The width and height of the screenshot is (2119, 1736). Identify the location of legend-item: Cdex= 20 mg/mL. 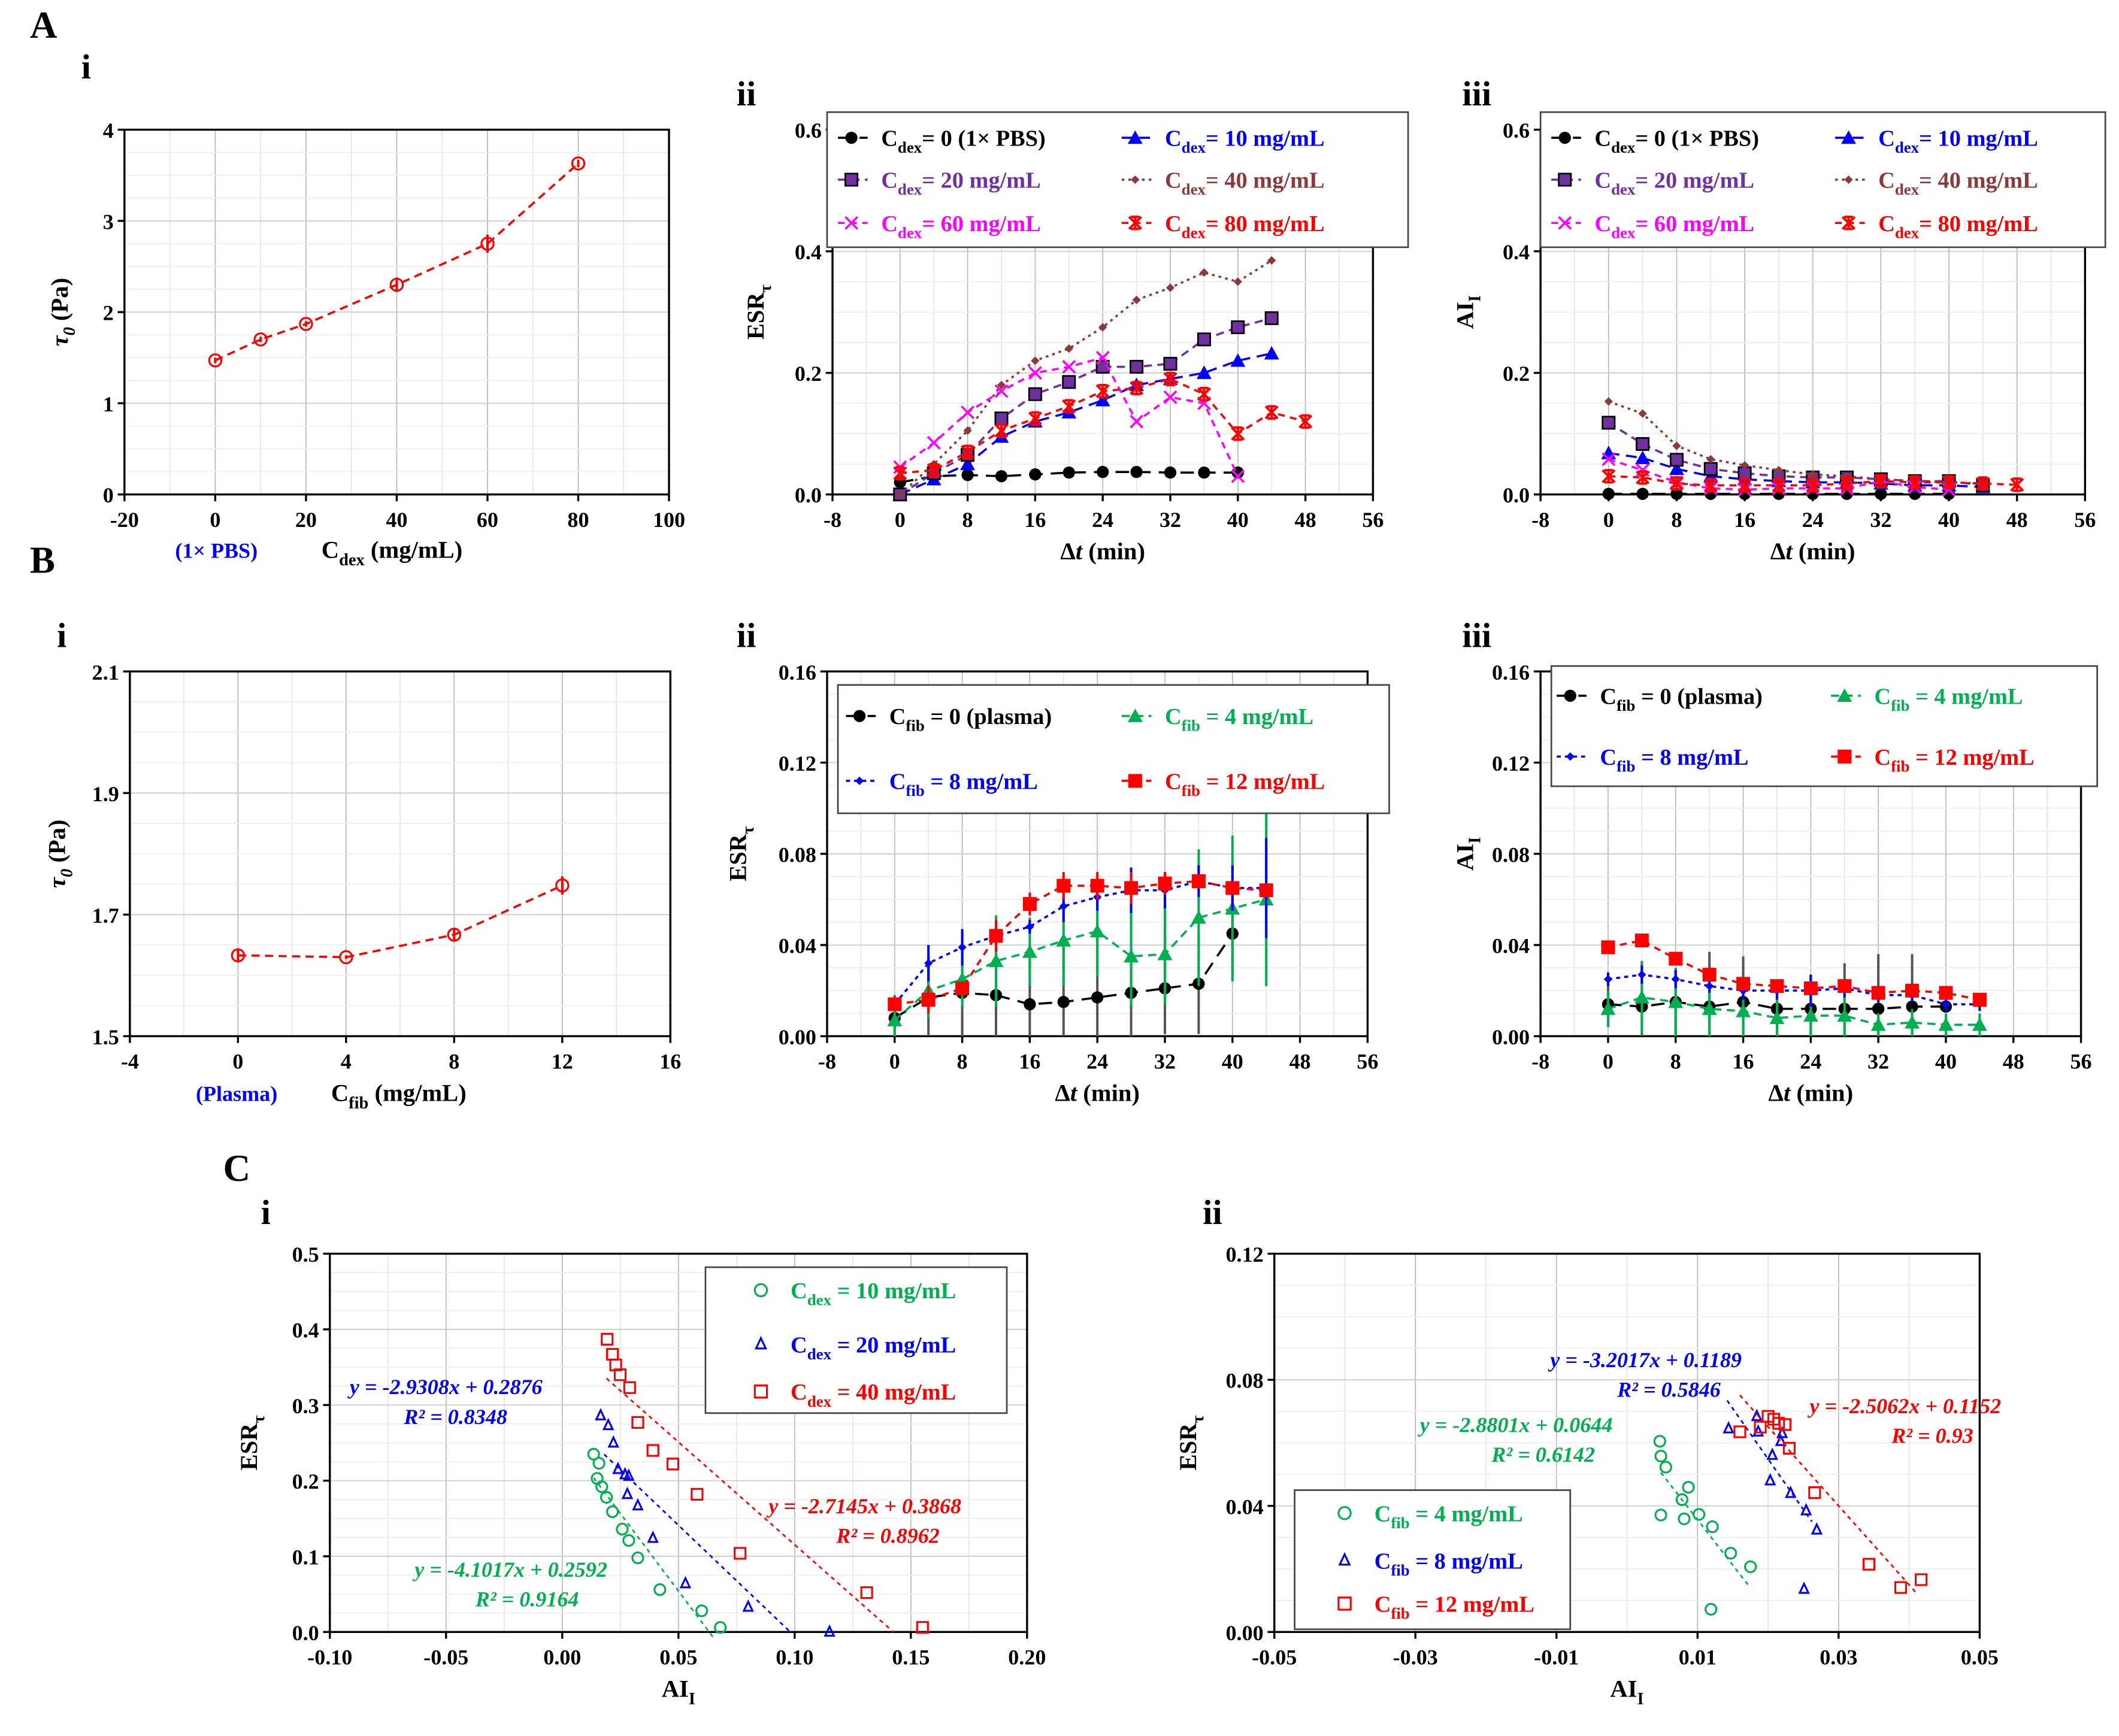
(1652, 183).